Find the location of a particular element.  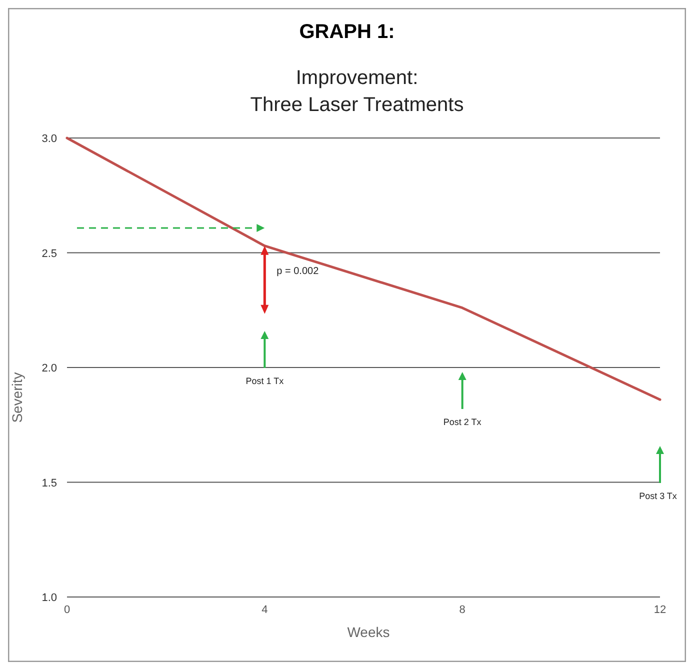

y-tick-label: 2.5 is located at coordinates (49, 254).